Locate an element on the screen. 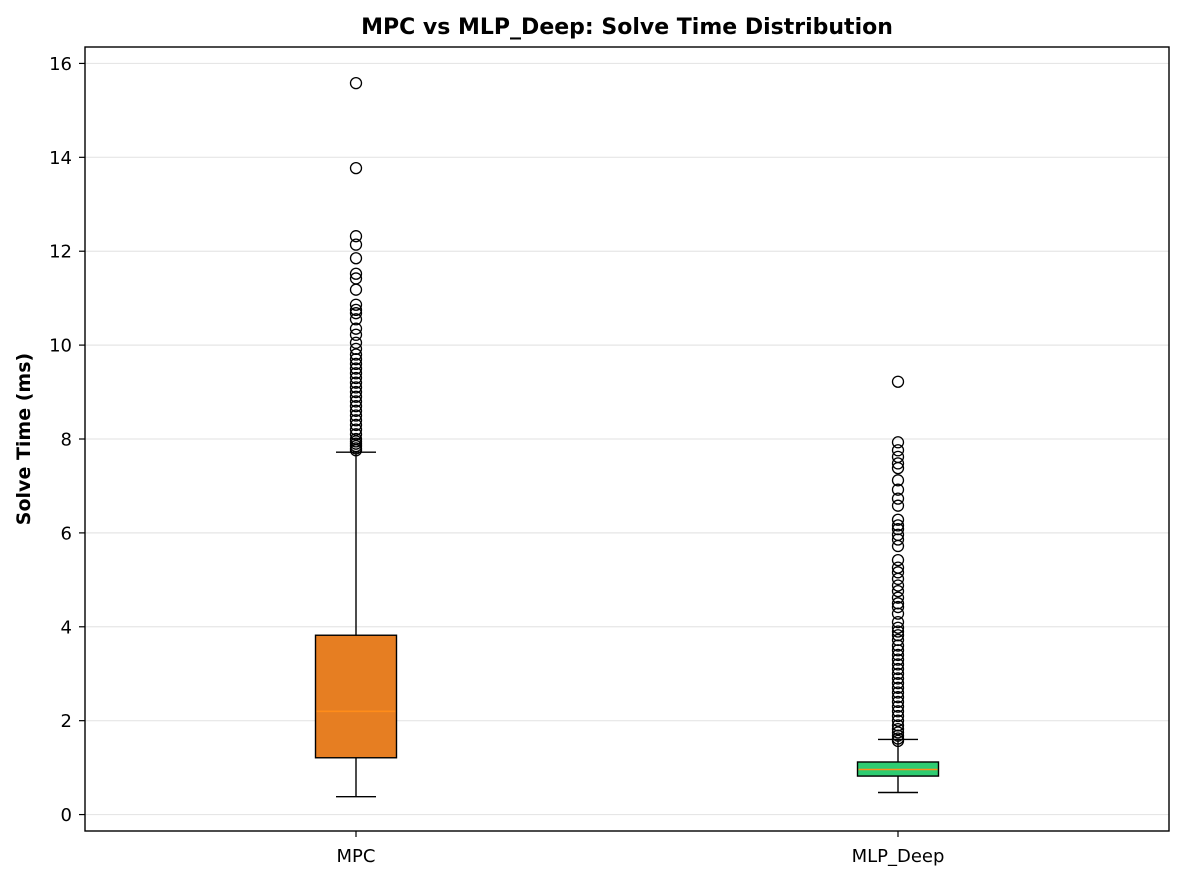 The width and height of the screenshot is (1184, 883). y-tick-label: 14 is located at coordinates (60, 158).